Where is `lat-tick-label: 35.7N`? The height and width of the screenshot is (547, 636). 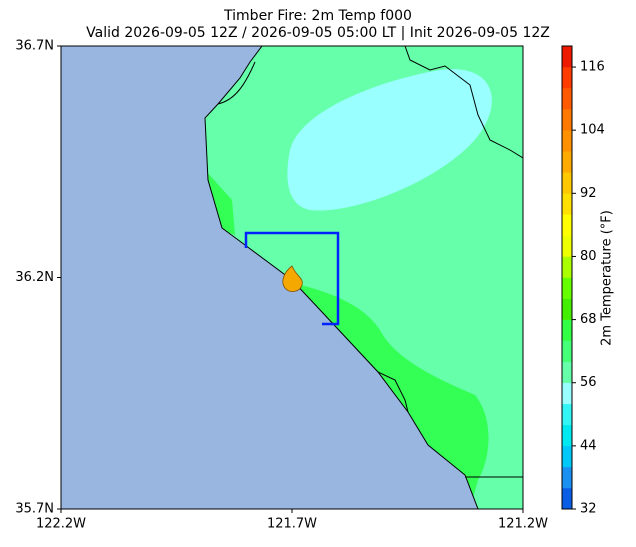
lat-tick-label: 35.7N is located at coordinates (34, 509).